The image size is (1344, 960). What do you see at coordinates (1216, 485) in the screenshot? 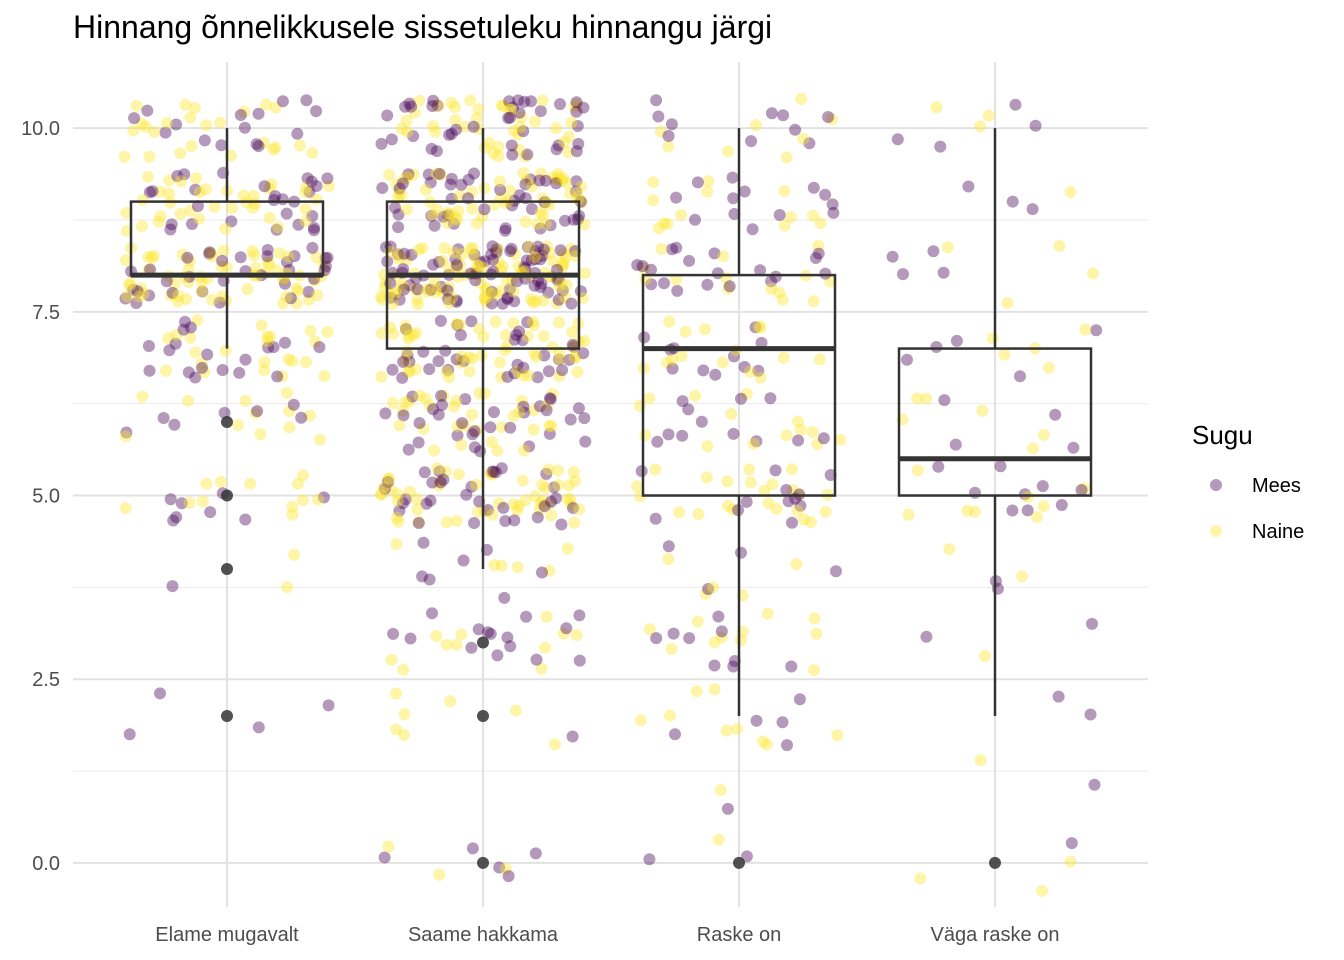
I see `legend-key` at bounding box center [1216, 485].